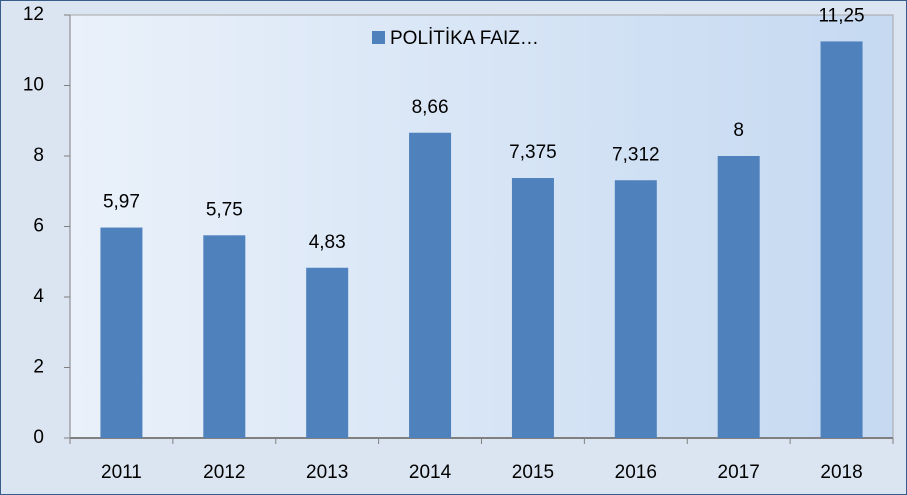  What do you see at coordinates (841, 15) in the screenshot?
I see `data-label: 11,25` at bounding box center [841, 15].